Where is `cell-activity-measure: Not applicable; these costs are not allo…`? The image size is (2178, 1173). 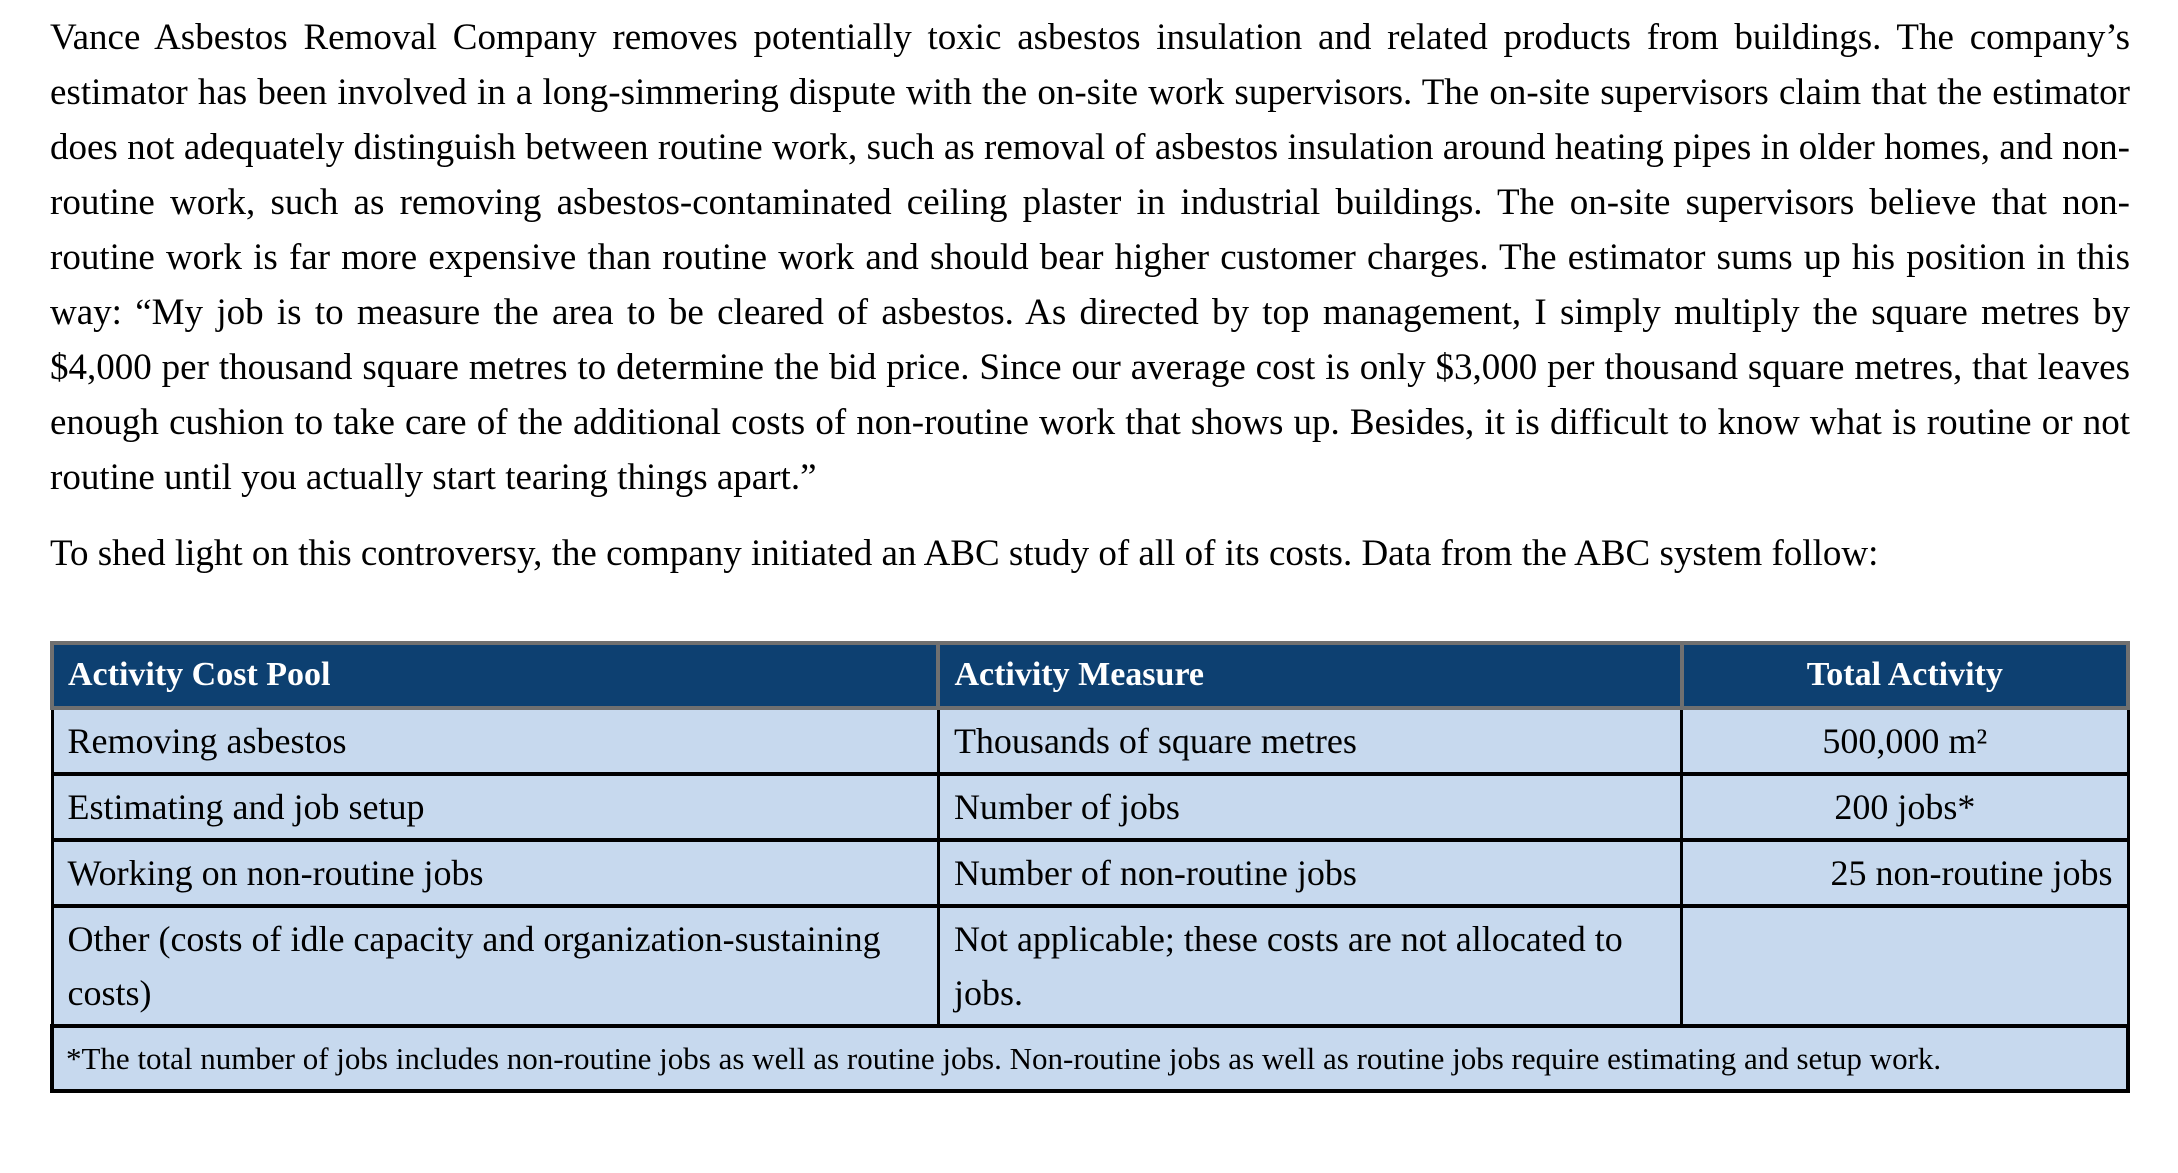 cell-activity-measure: Not applicable; these costs are not allo… is located at coordinates (1310, 965).